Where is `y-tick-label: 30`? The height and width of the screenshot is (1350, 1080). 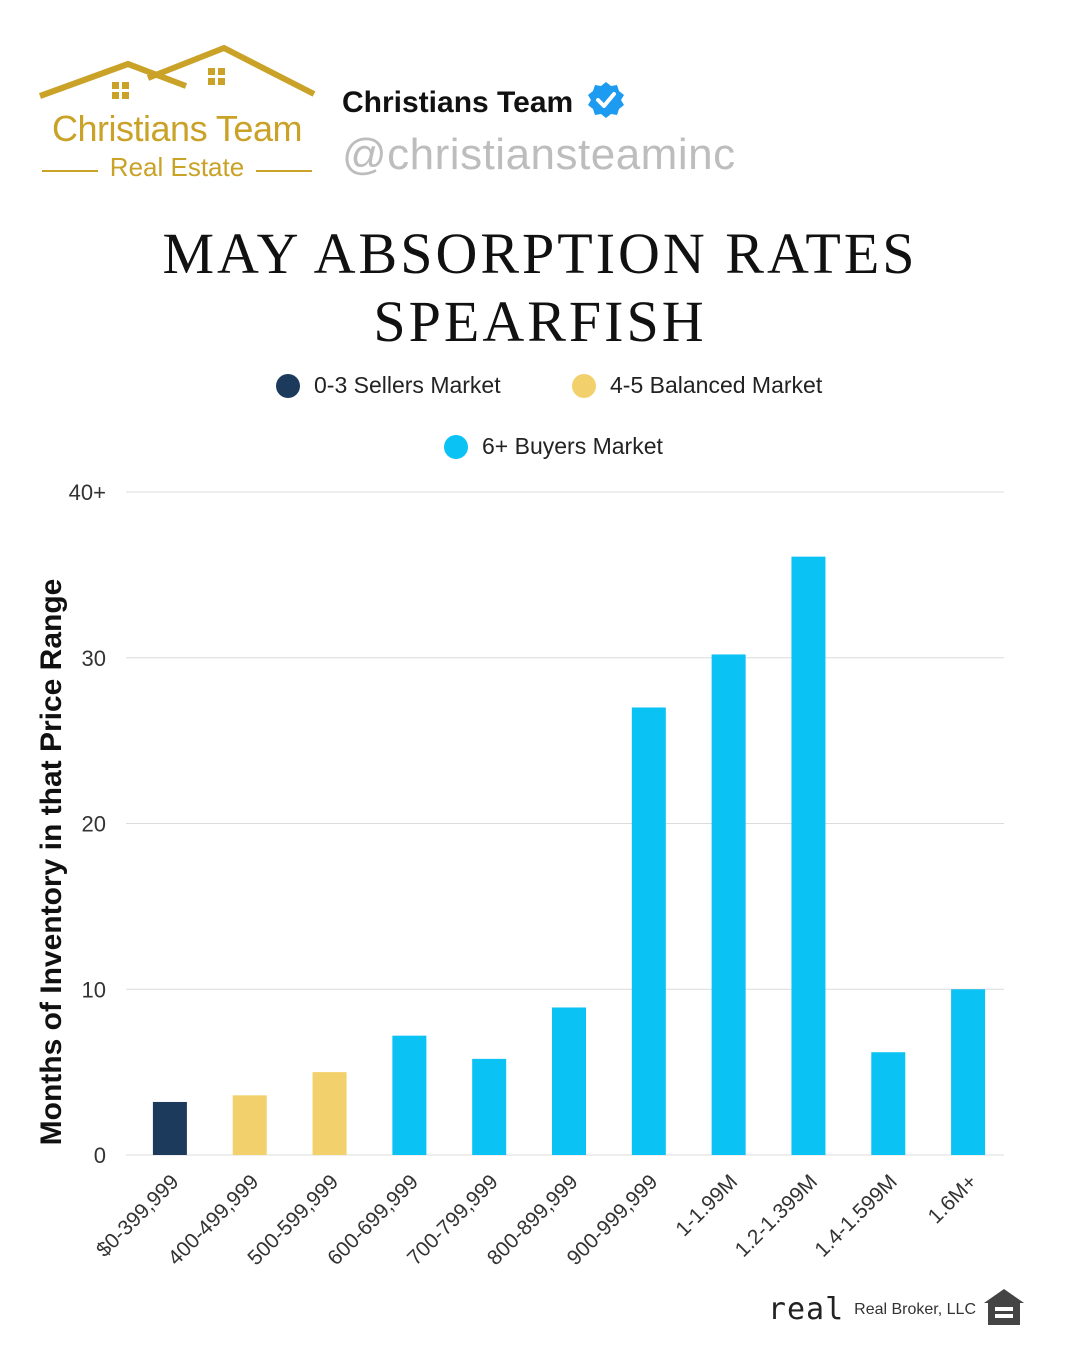
y-tick-label: 30 is located at coordinates (94, 658).